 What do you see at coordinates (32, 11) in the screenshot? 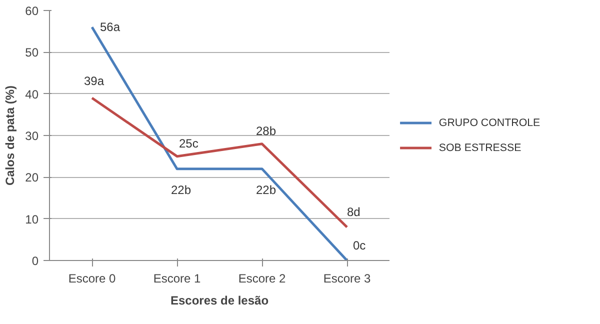
I see `y-tick-label: 60` at bounding box center [32, 11].